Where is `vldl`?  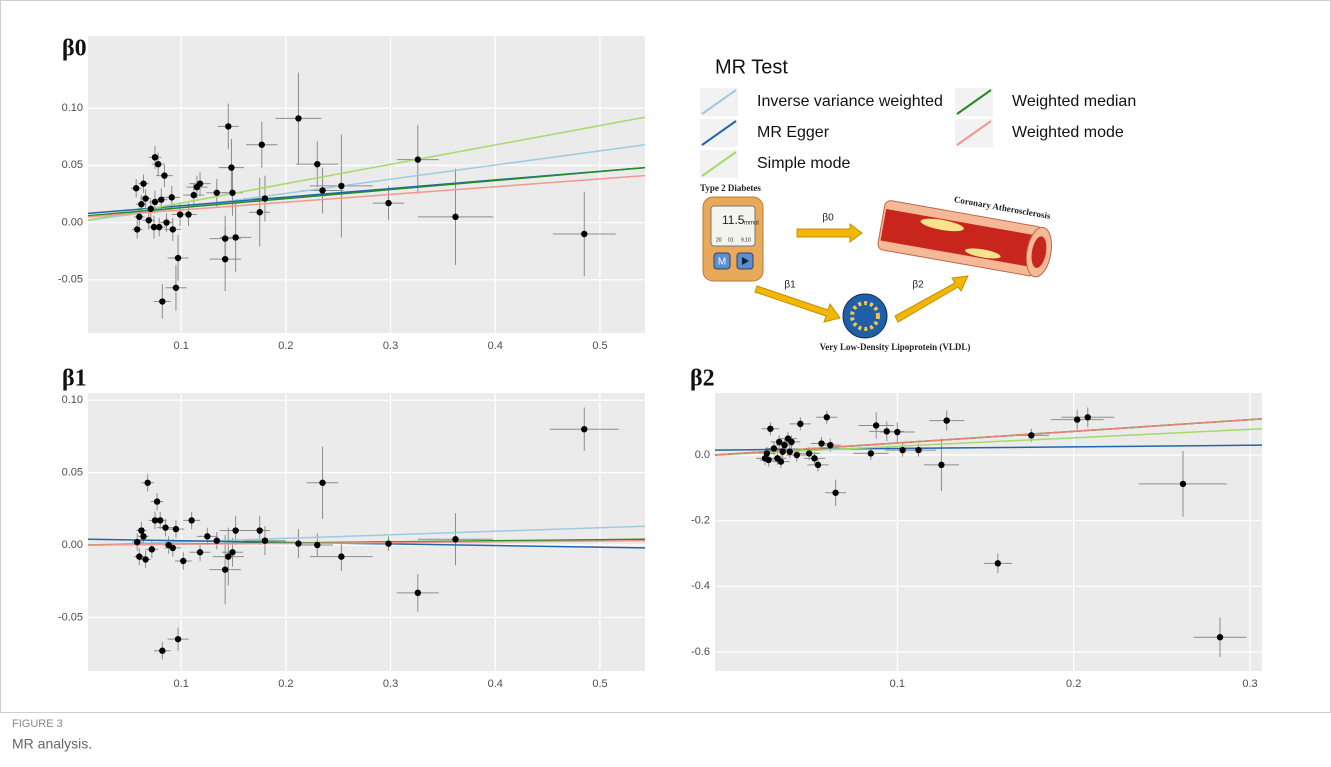 vldl is located at coordinates (865, 316).